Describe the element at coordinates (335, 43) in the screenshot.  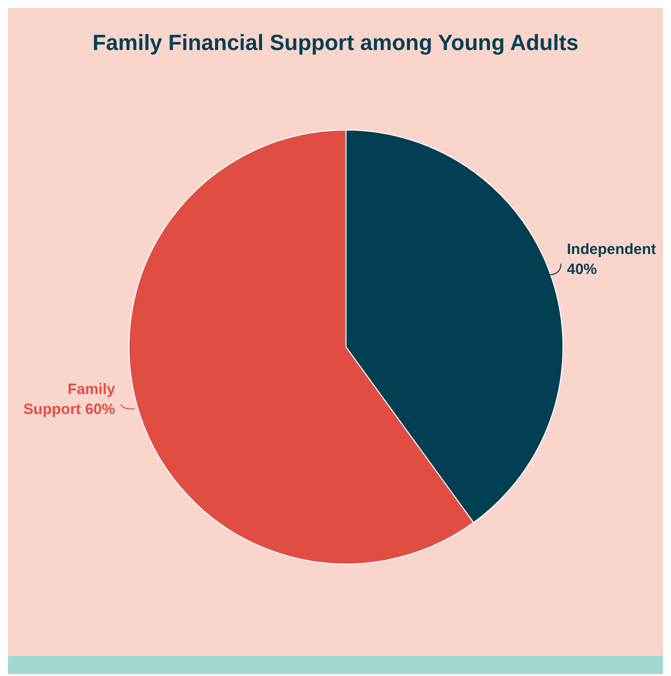
I see `chart-title: Family Financial Support among Young Adults` at that location.